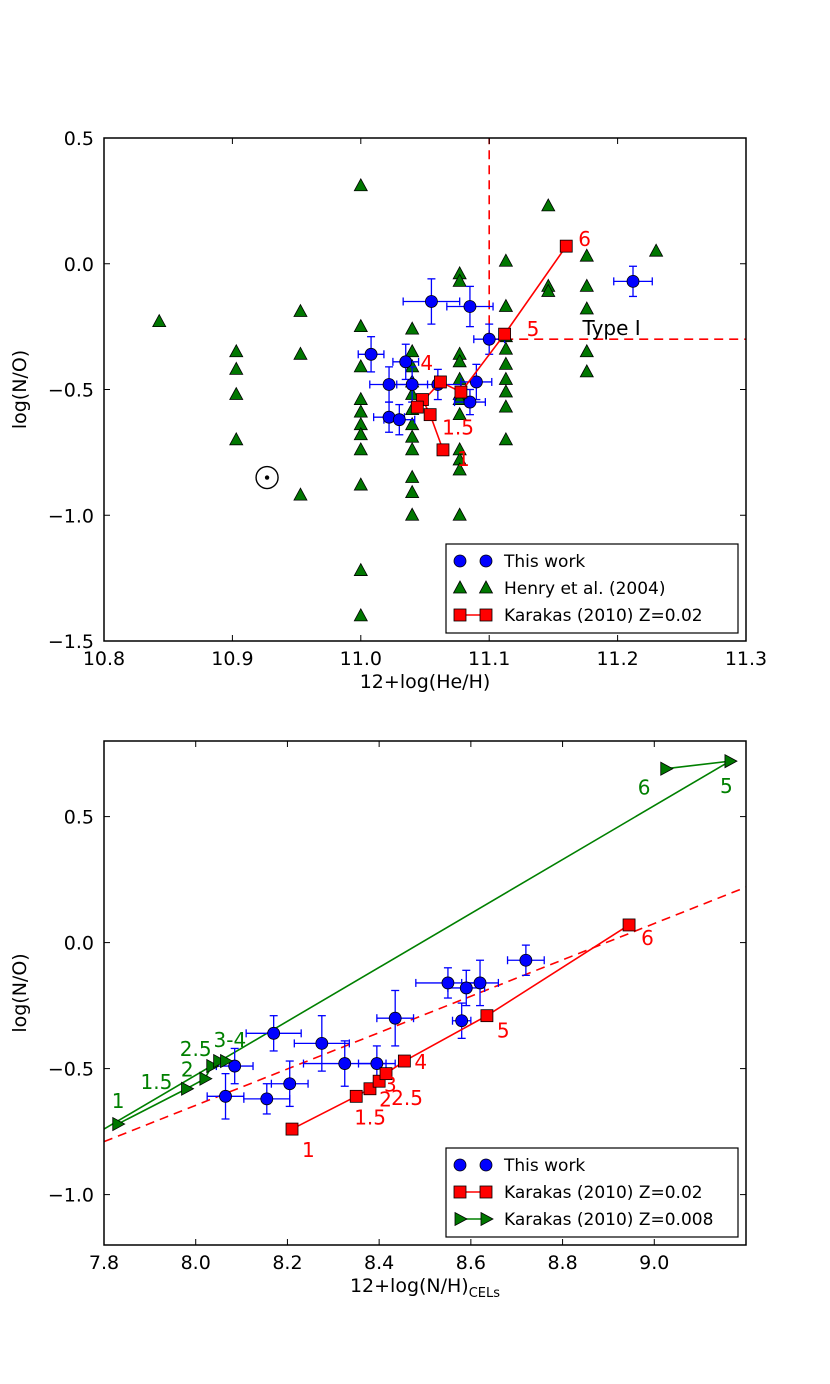 This screenshot has height=1384, width=830. I want to click on karakas-z002-mass-label: 3, so click(390, 1085).